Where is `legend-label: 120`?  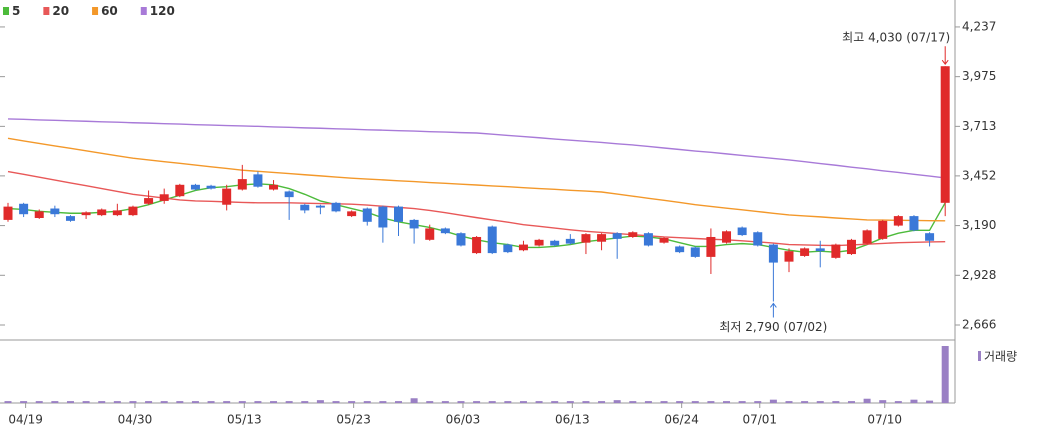
legend-label: 120 is located at coordinates (162, 11).